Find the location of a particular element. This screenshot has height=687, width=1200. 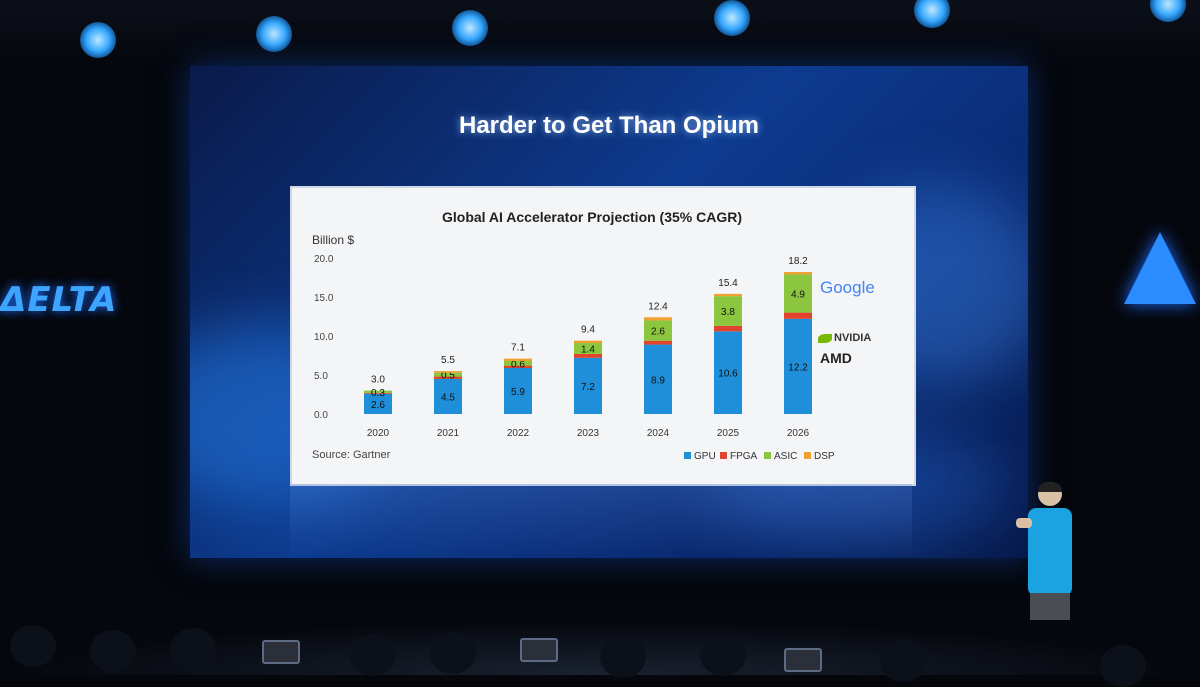

total-label: 5.5 is located at coordinates (448, 360).